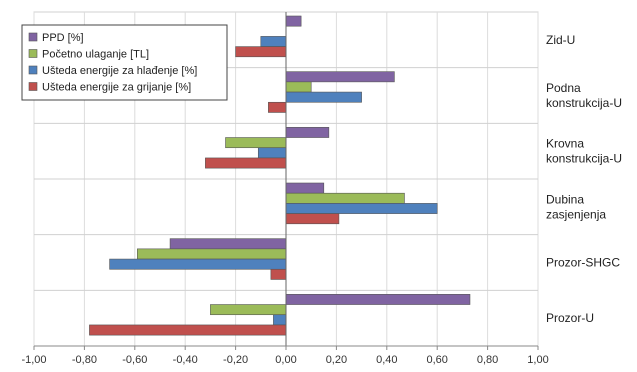  I want to click on x-tick-label: 0,00, so click(285, 360).